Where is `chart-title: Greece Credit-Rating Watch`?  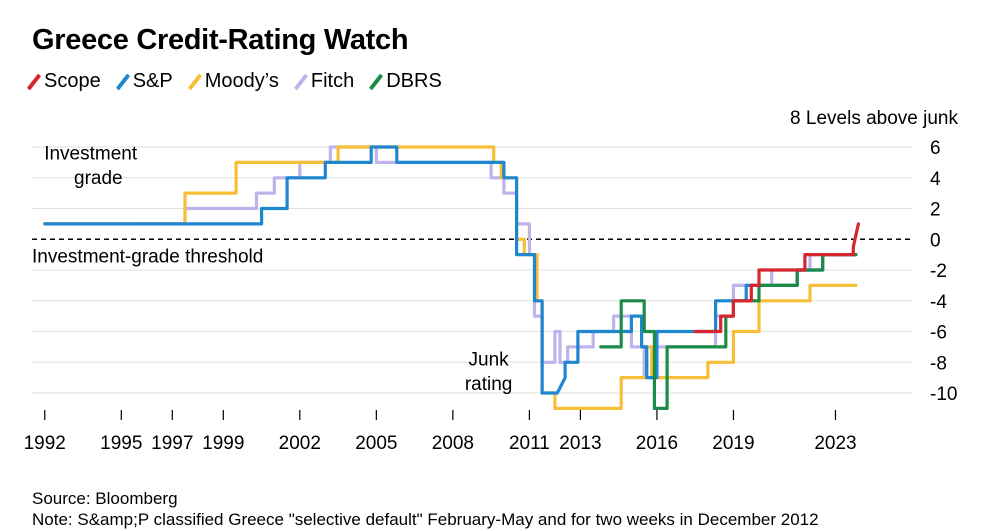
chart-title: Greece Credit-Rating Watch is located at coordinates (220, 40).